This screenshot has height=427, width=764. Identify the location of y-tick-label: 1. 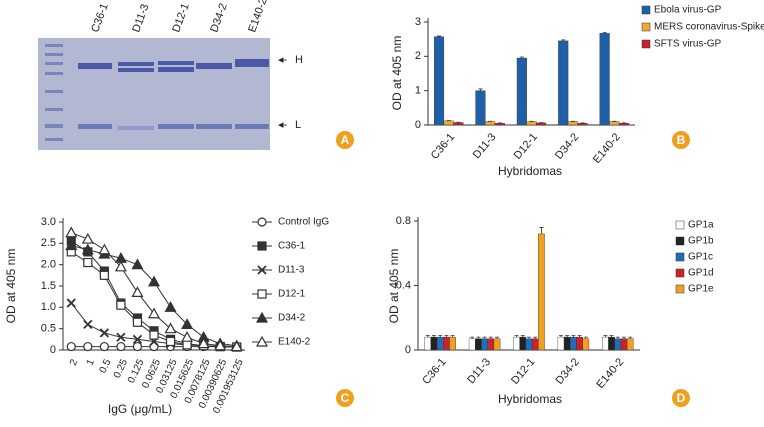
(418, 91).